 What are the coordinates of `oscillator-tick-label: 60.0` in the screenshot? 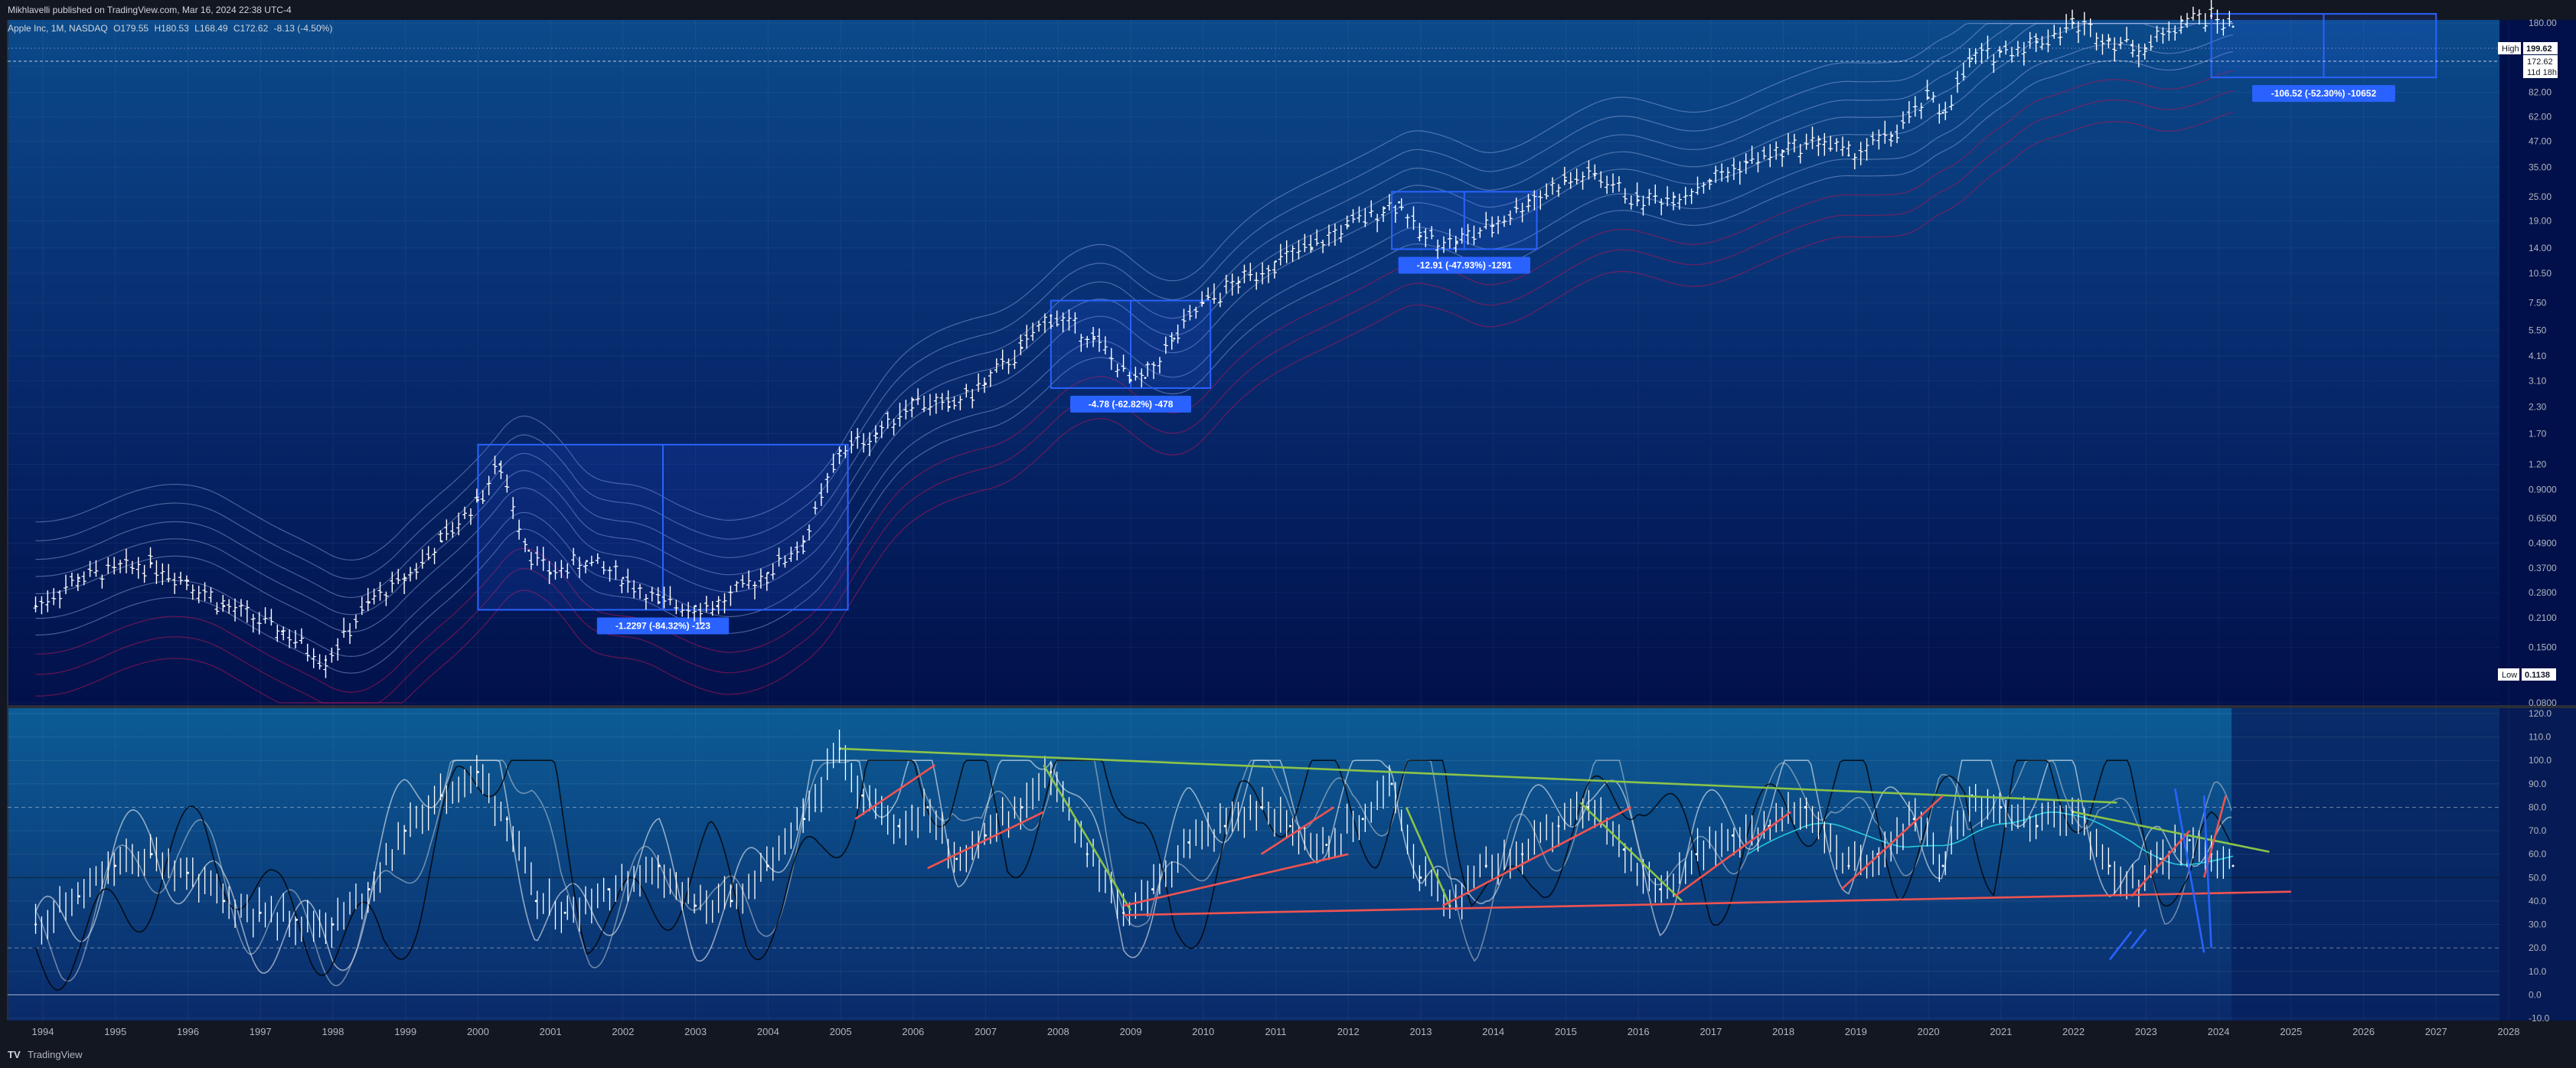 It's located at (2538, 854).